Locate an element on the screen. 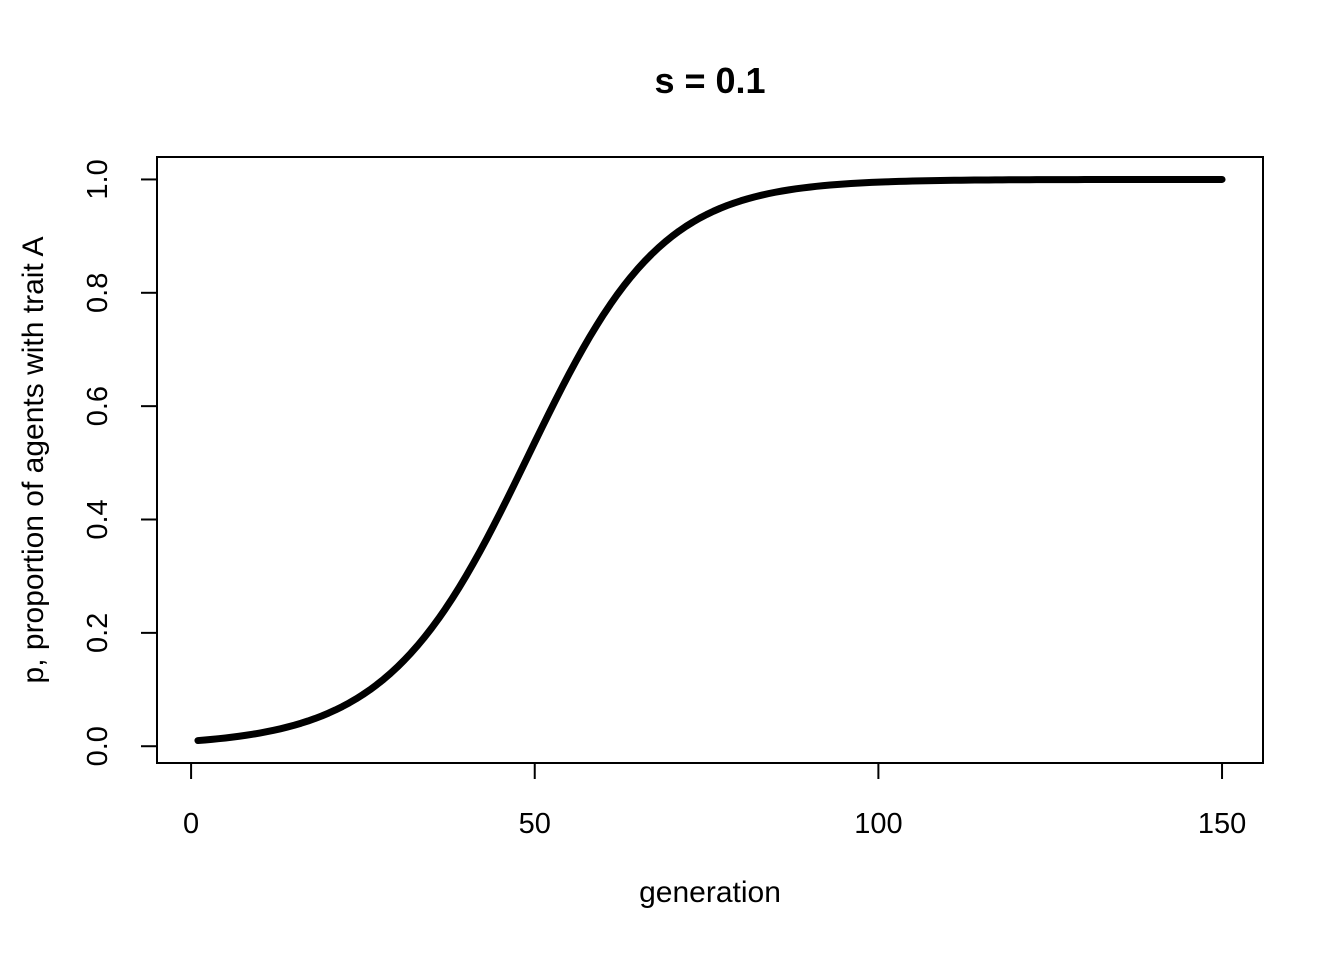 The height and width of the screenshot is (960, 1344). y-tick-label: 0.6 is located at coordinates (98, 406).